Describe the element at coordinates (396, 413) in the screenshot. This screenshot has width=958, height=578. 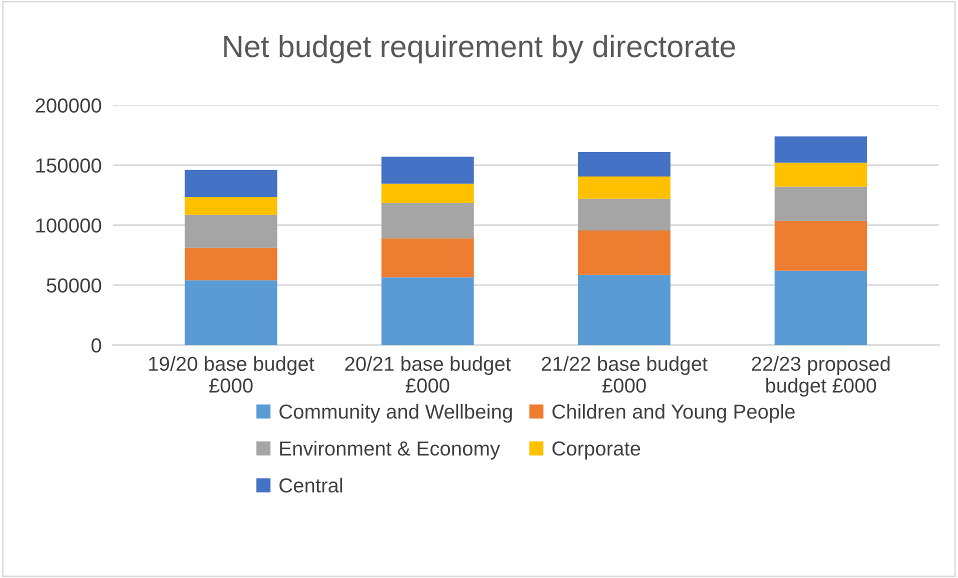
I see `legend-label: Community and Wellbeing` at that location.